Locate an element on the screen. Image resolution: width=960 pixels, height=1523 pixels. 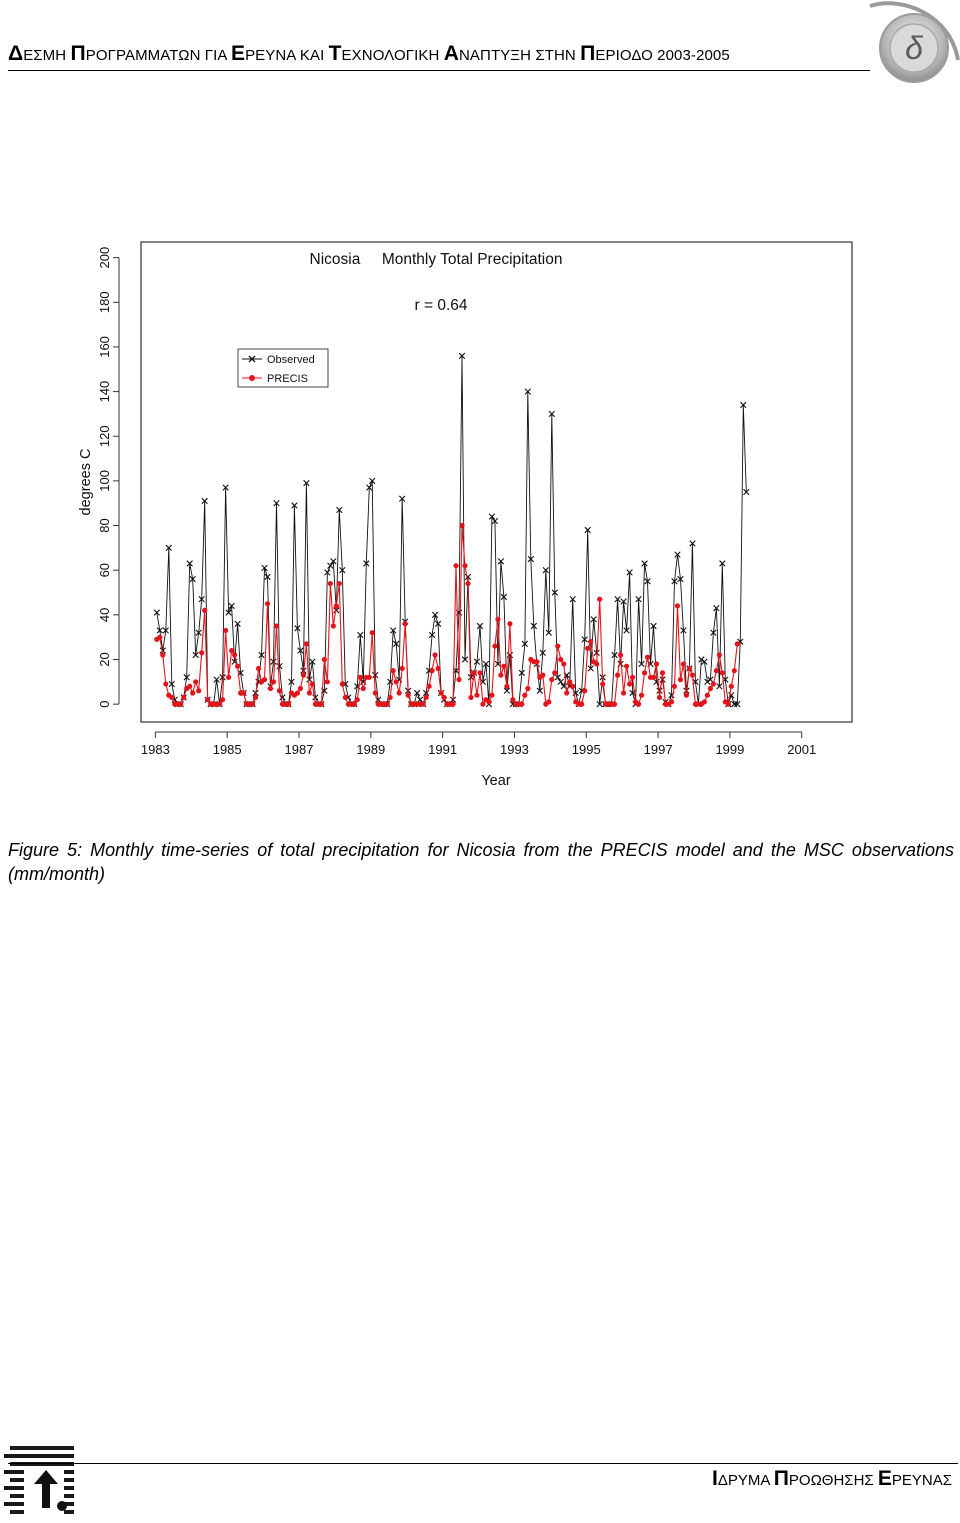
x-tick-label: 1993 is located at coordinates (514, 749).